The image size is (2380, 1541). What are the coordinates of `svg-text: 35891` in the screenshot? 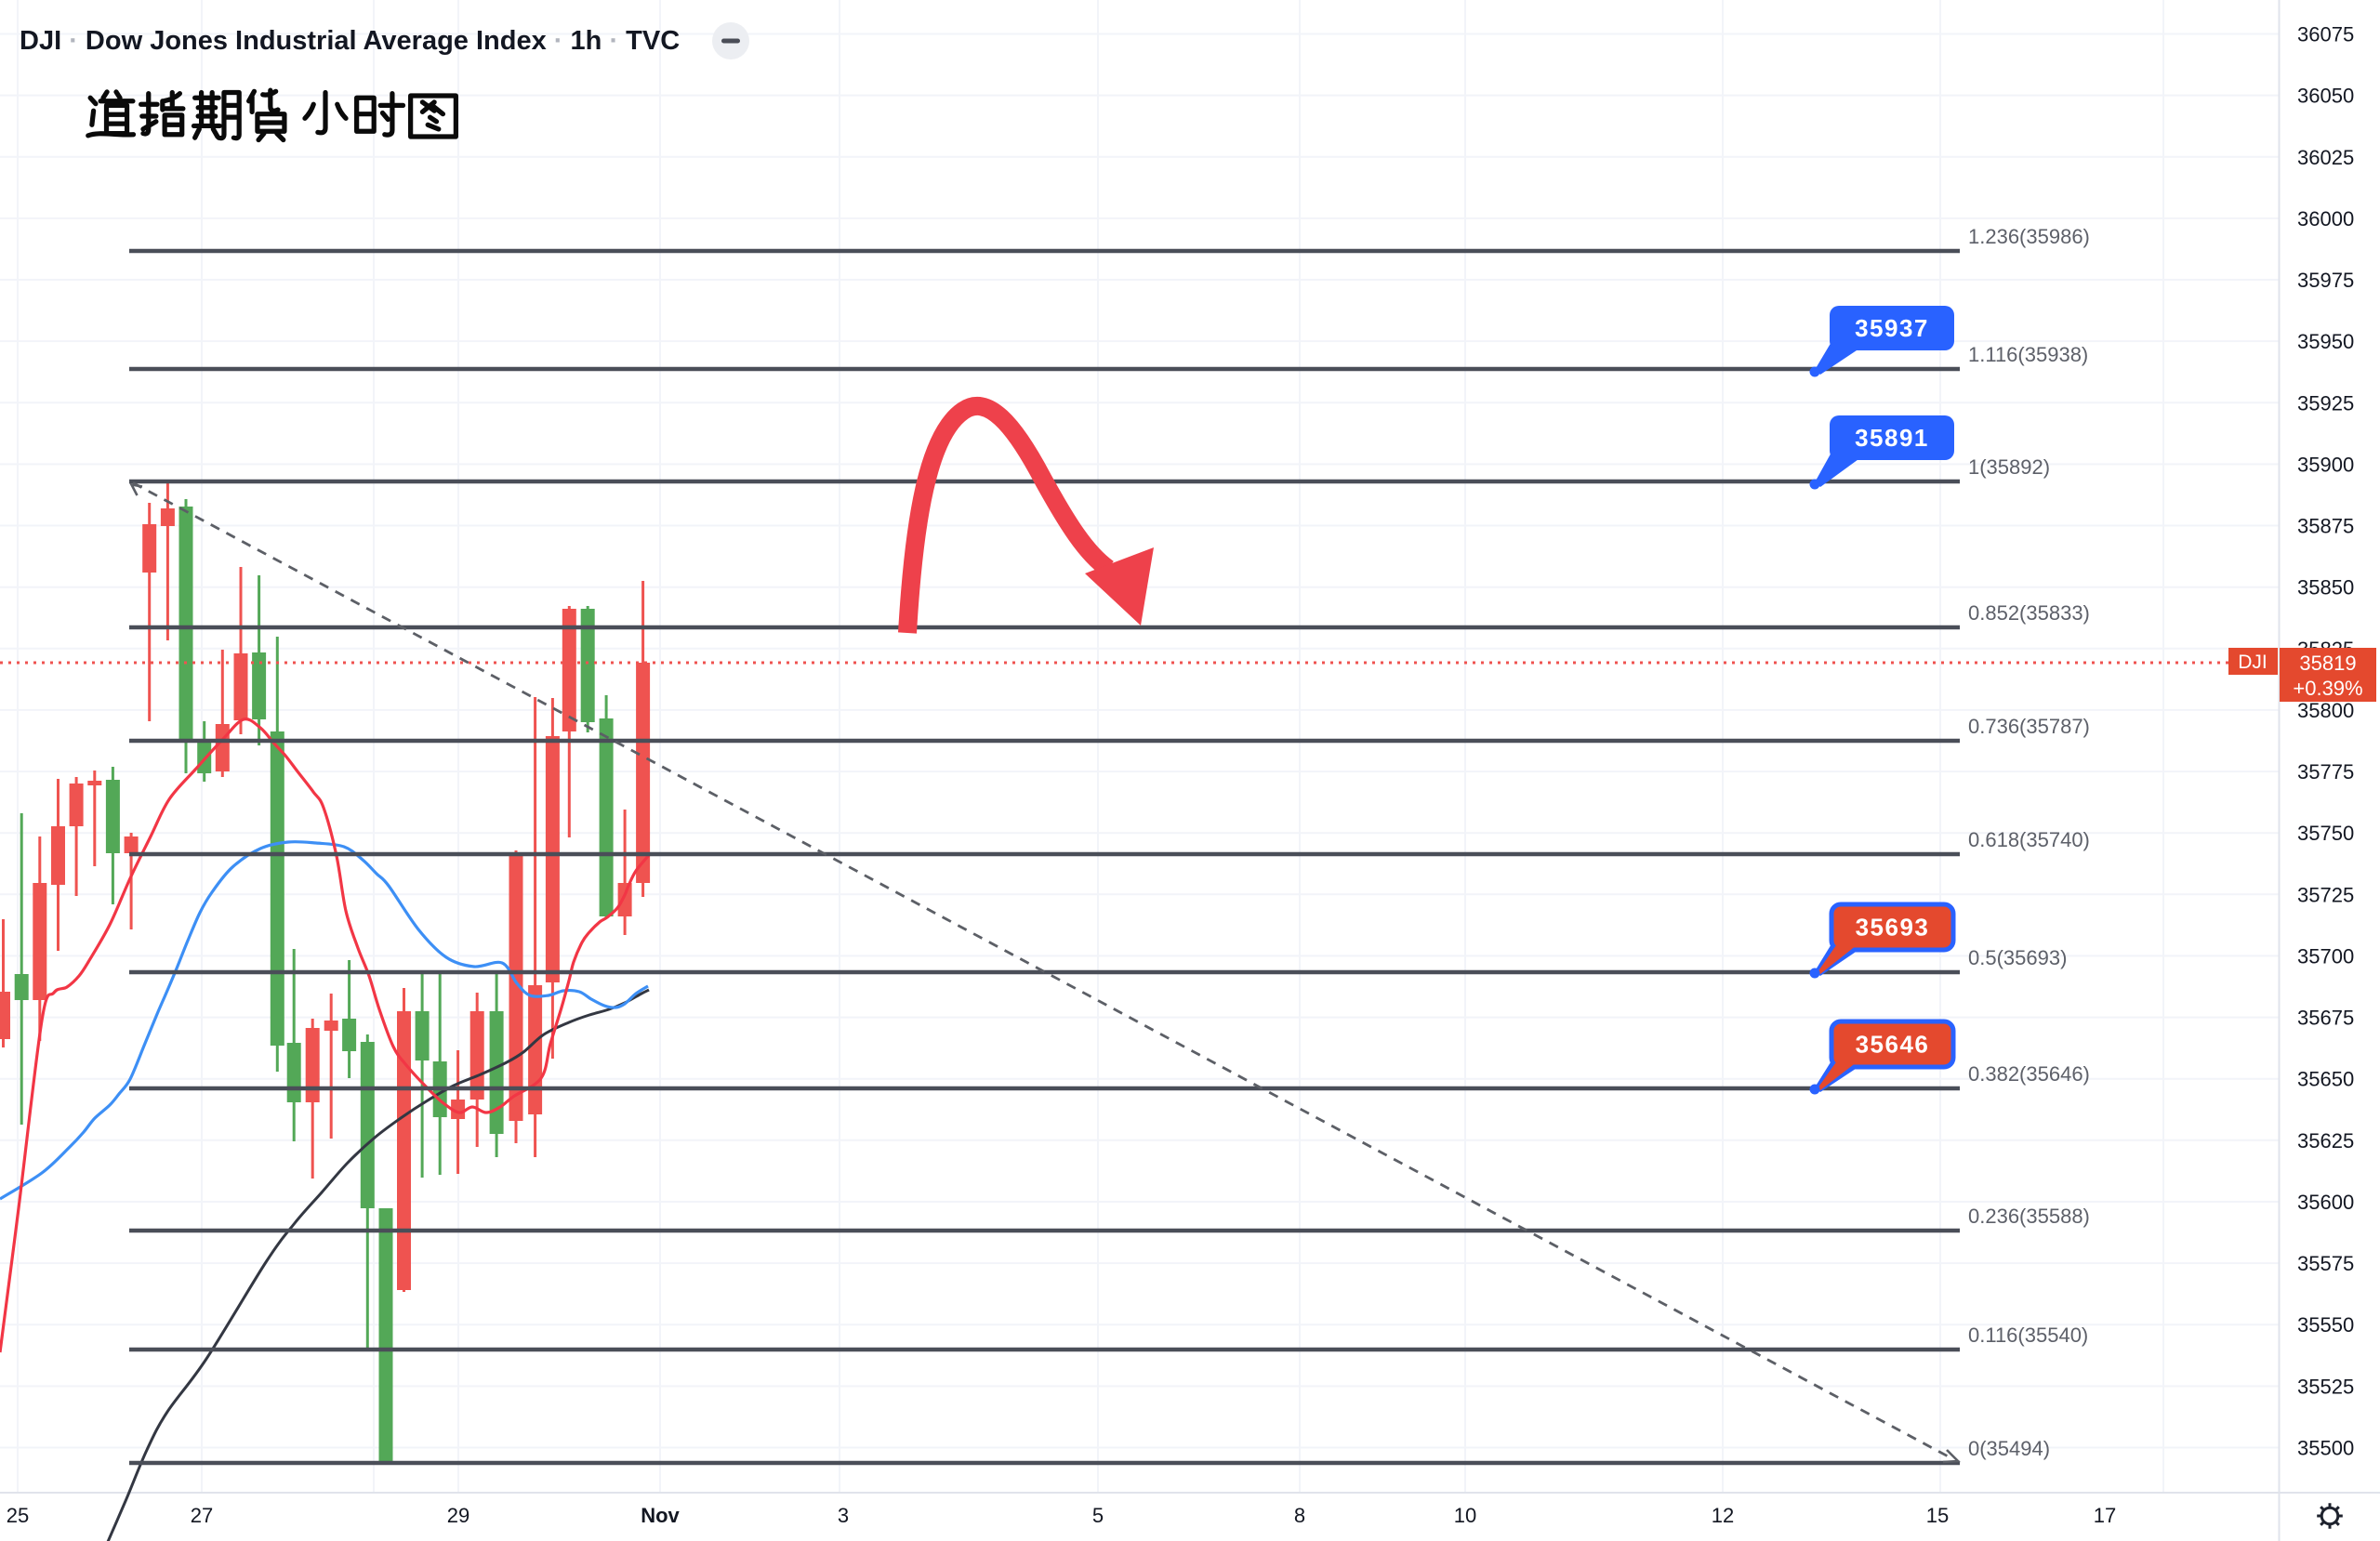 It's located at (1892, 438).